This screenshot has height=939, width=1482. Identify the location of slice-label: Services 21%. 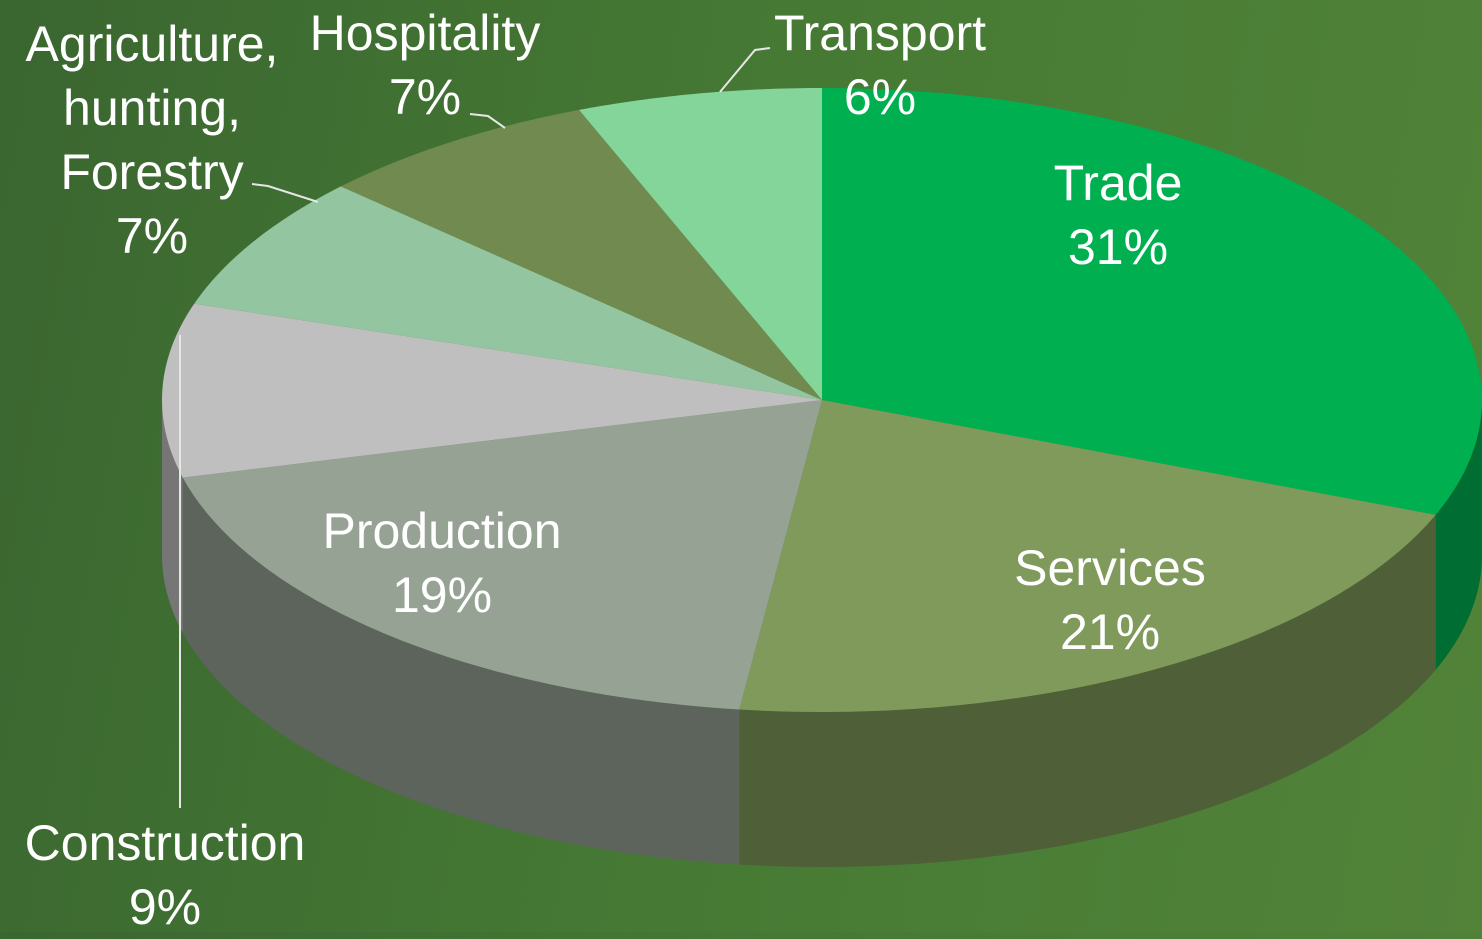
(1110, 600).